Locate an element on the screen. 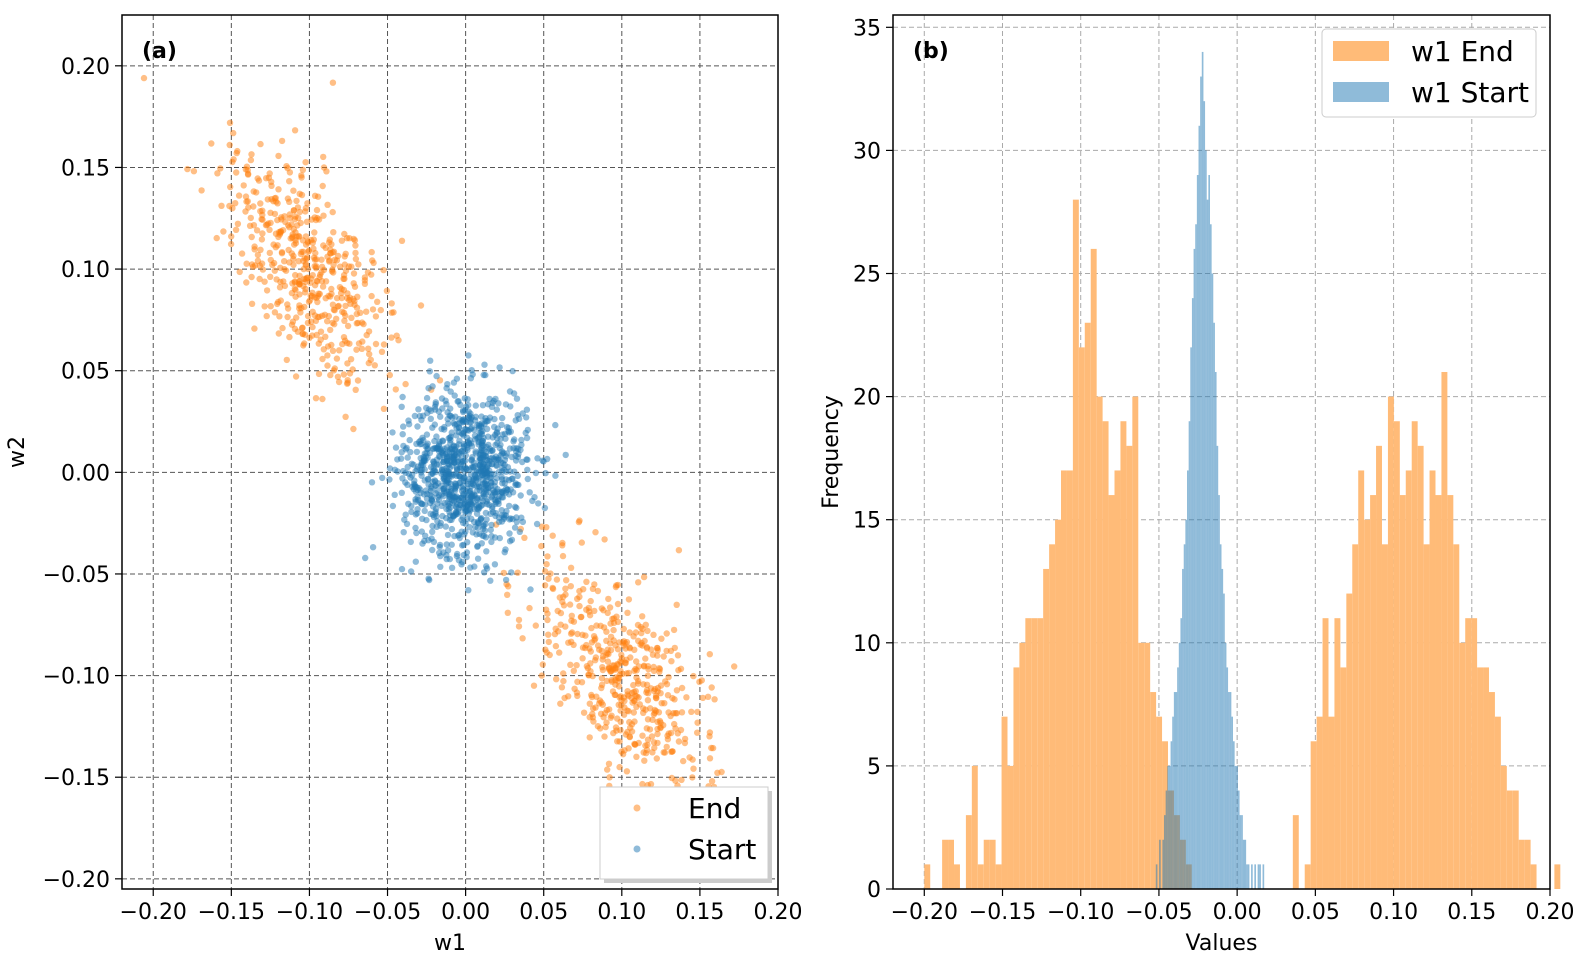  x-tick-label: −0.10 is located at coordinates (1080, 912).